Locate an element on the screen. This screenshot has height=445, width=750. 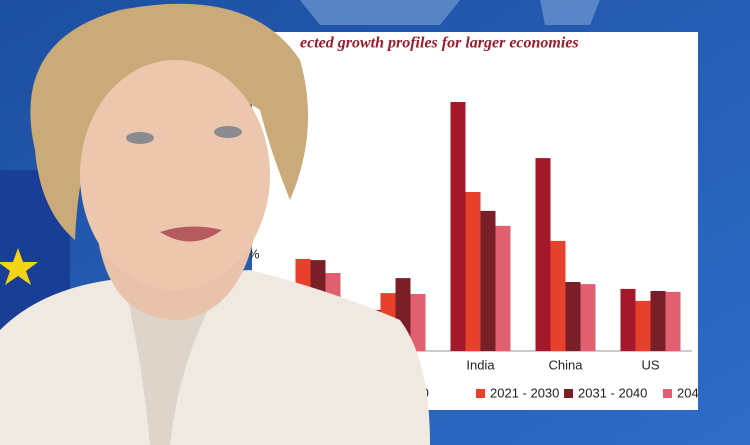
flag-star is located at coordinates (19, 266).